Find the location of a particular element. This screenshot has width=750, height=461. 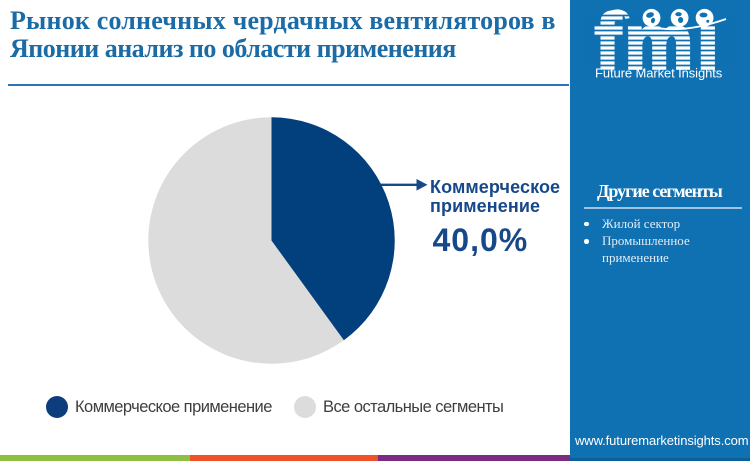

svg-text: Future Market Insights is located at coordinates (659, 73).